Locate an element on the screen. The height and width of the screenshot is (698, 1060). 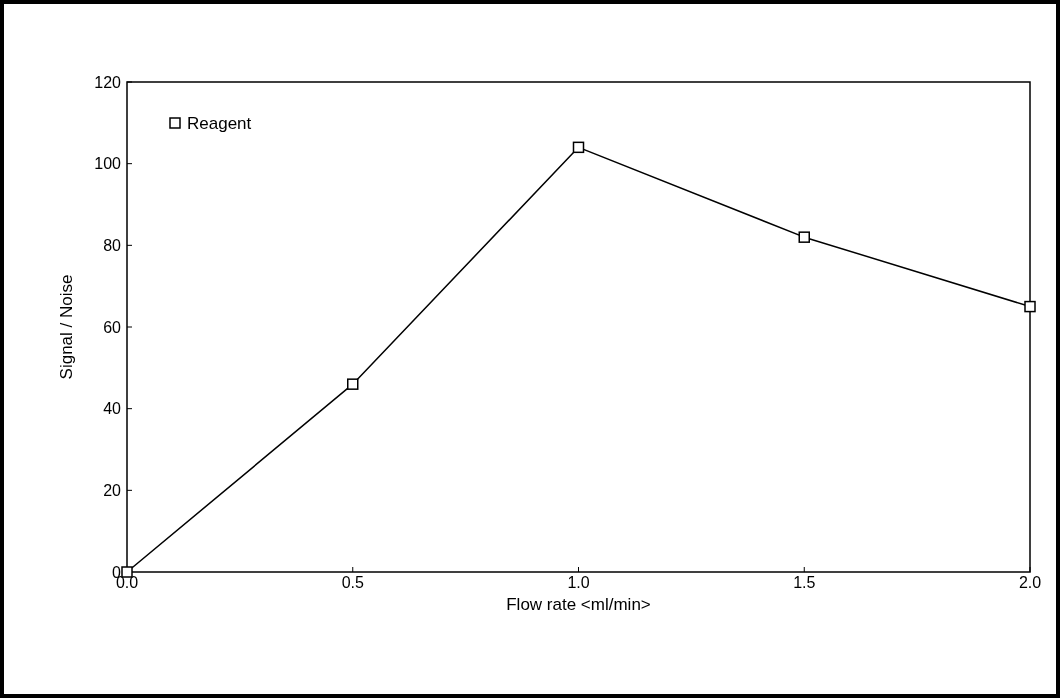
legend-label: Reagent is located at coordinates (219, 123).